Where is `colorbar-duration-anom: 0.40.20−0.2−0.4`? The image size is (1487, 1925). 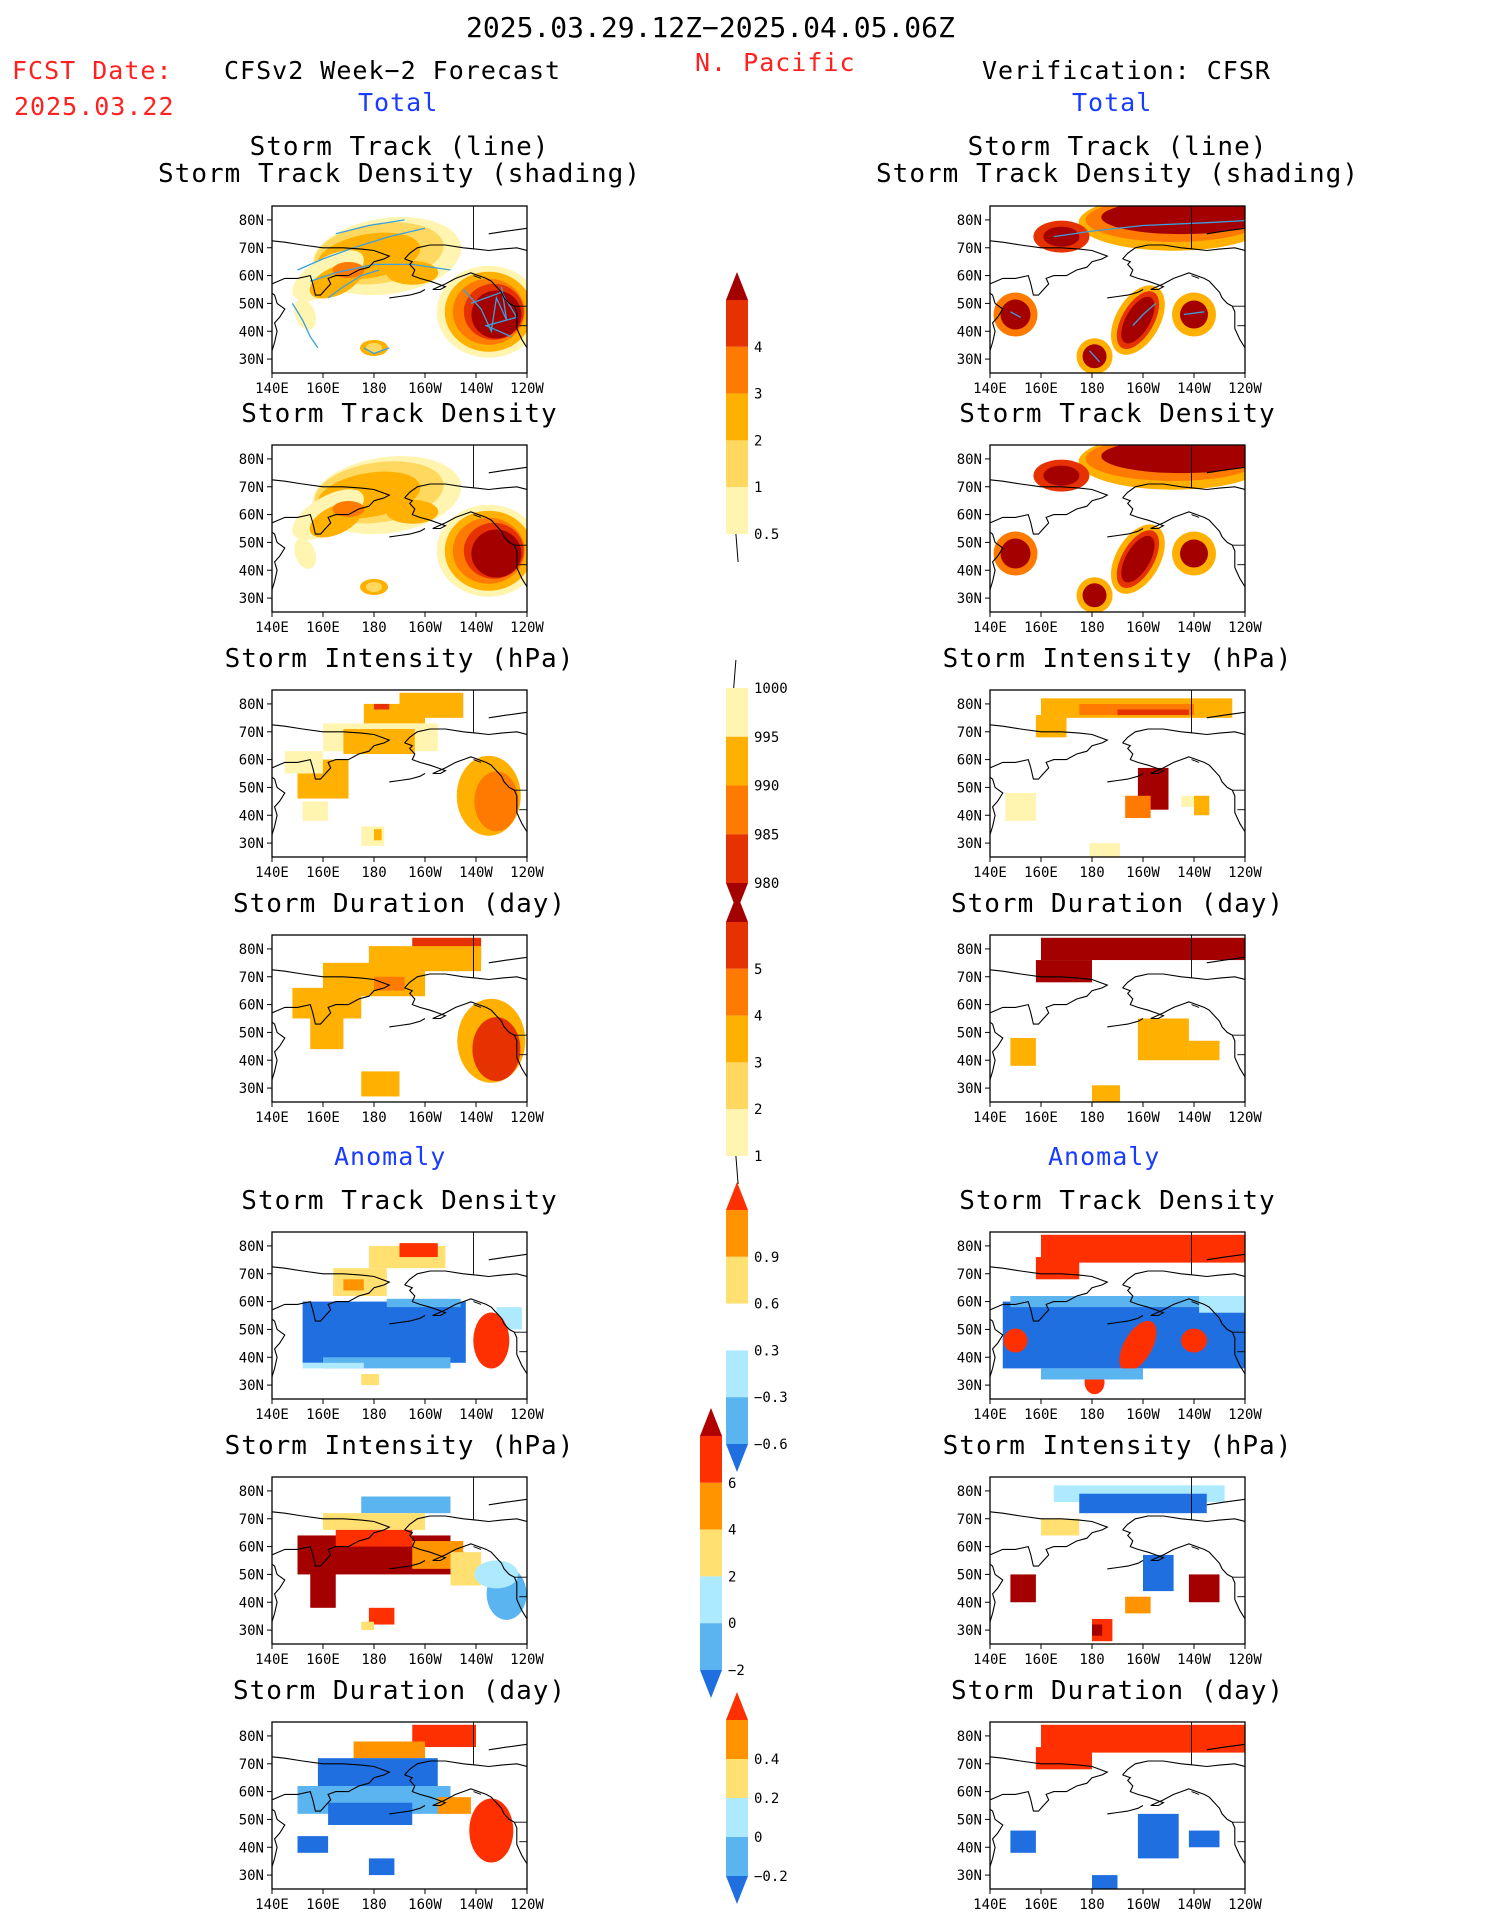
colorbar-duration-anom: 0.40.20−0.2−0.4 is located at coordinates (772, 1807).